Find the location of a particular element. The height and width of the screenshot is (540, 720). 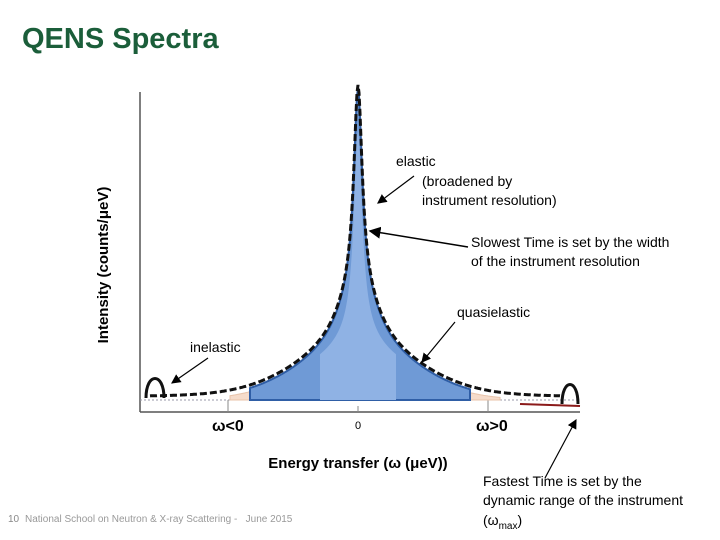

slide-title: QENS Spectra is located at coordinates (120, 39).